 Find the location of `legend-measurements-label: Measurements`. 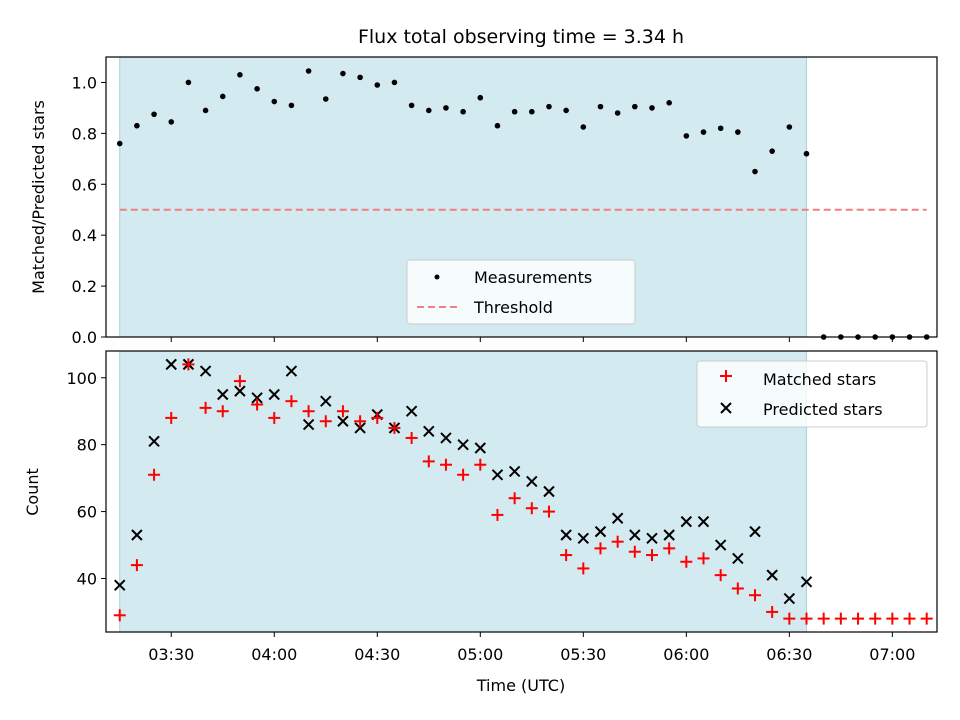

legend-measurements-label: Measurements is located at coordinates (533, 277).